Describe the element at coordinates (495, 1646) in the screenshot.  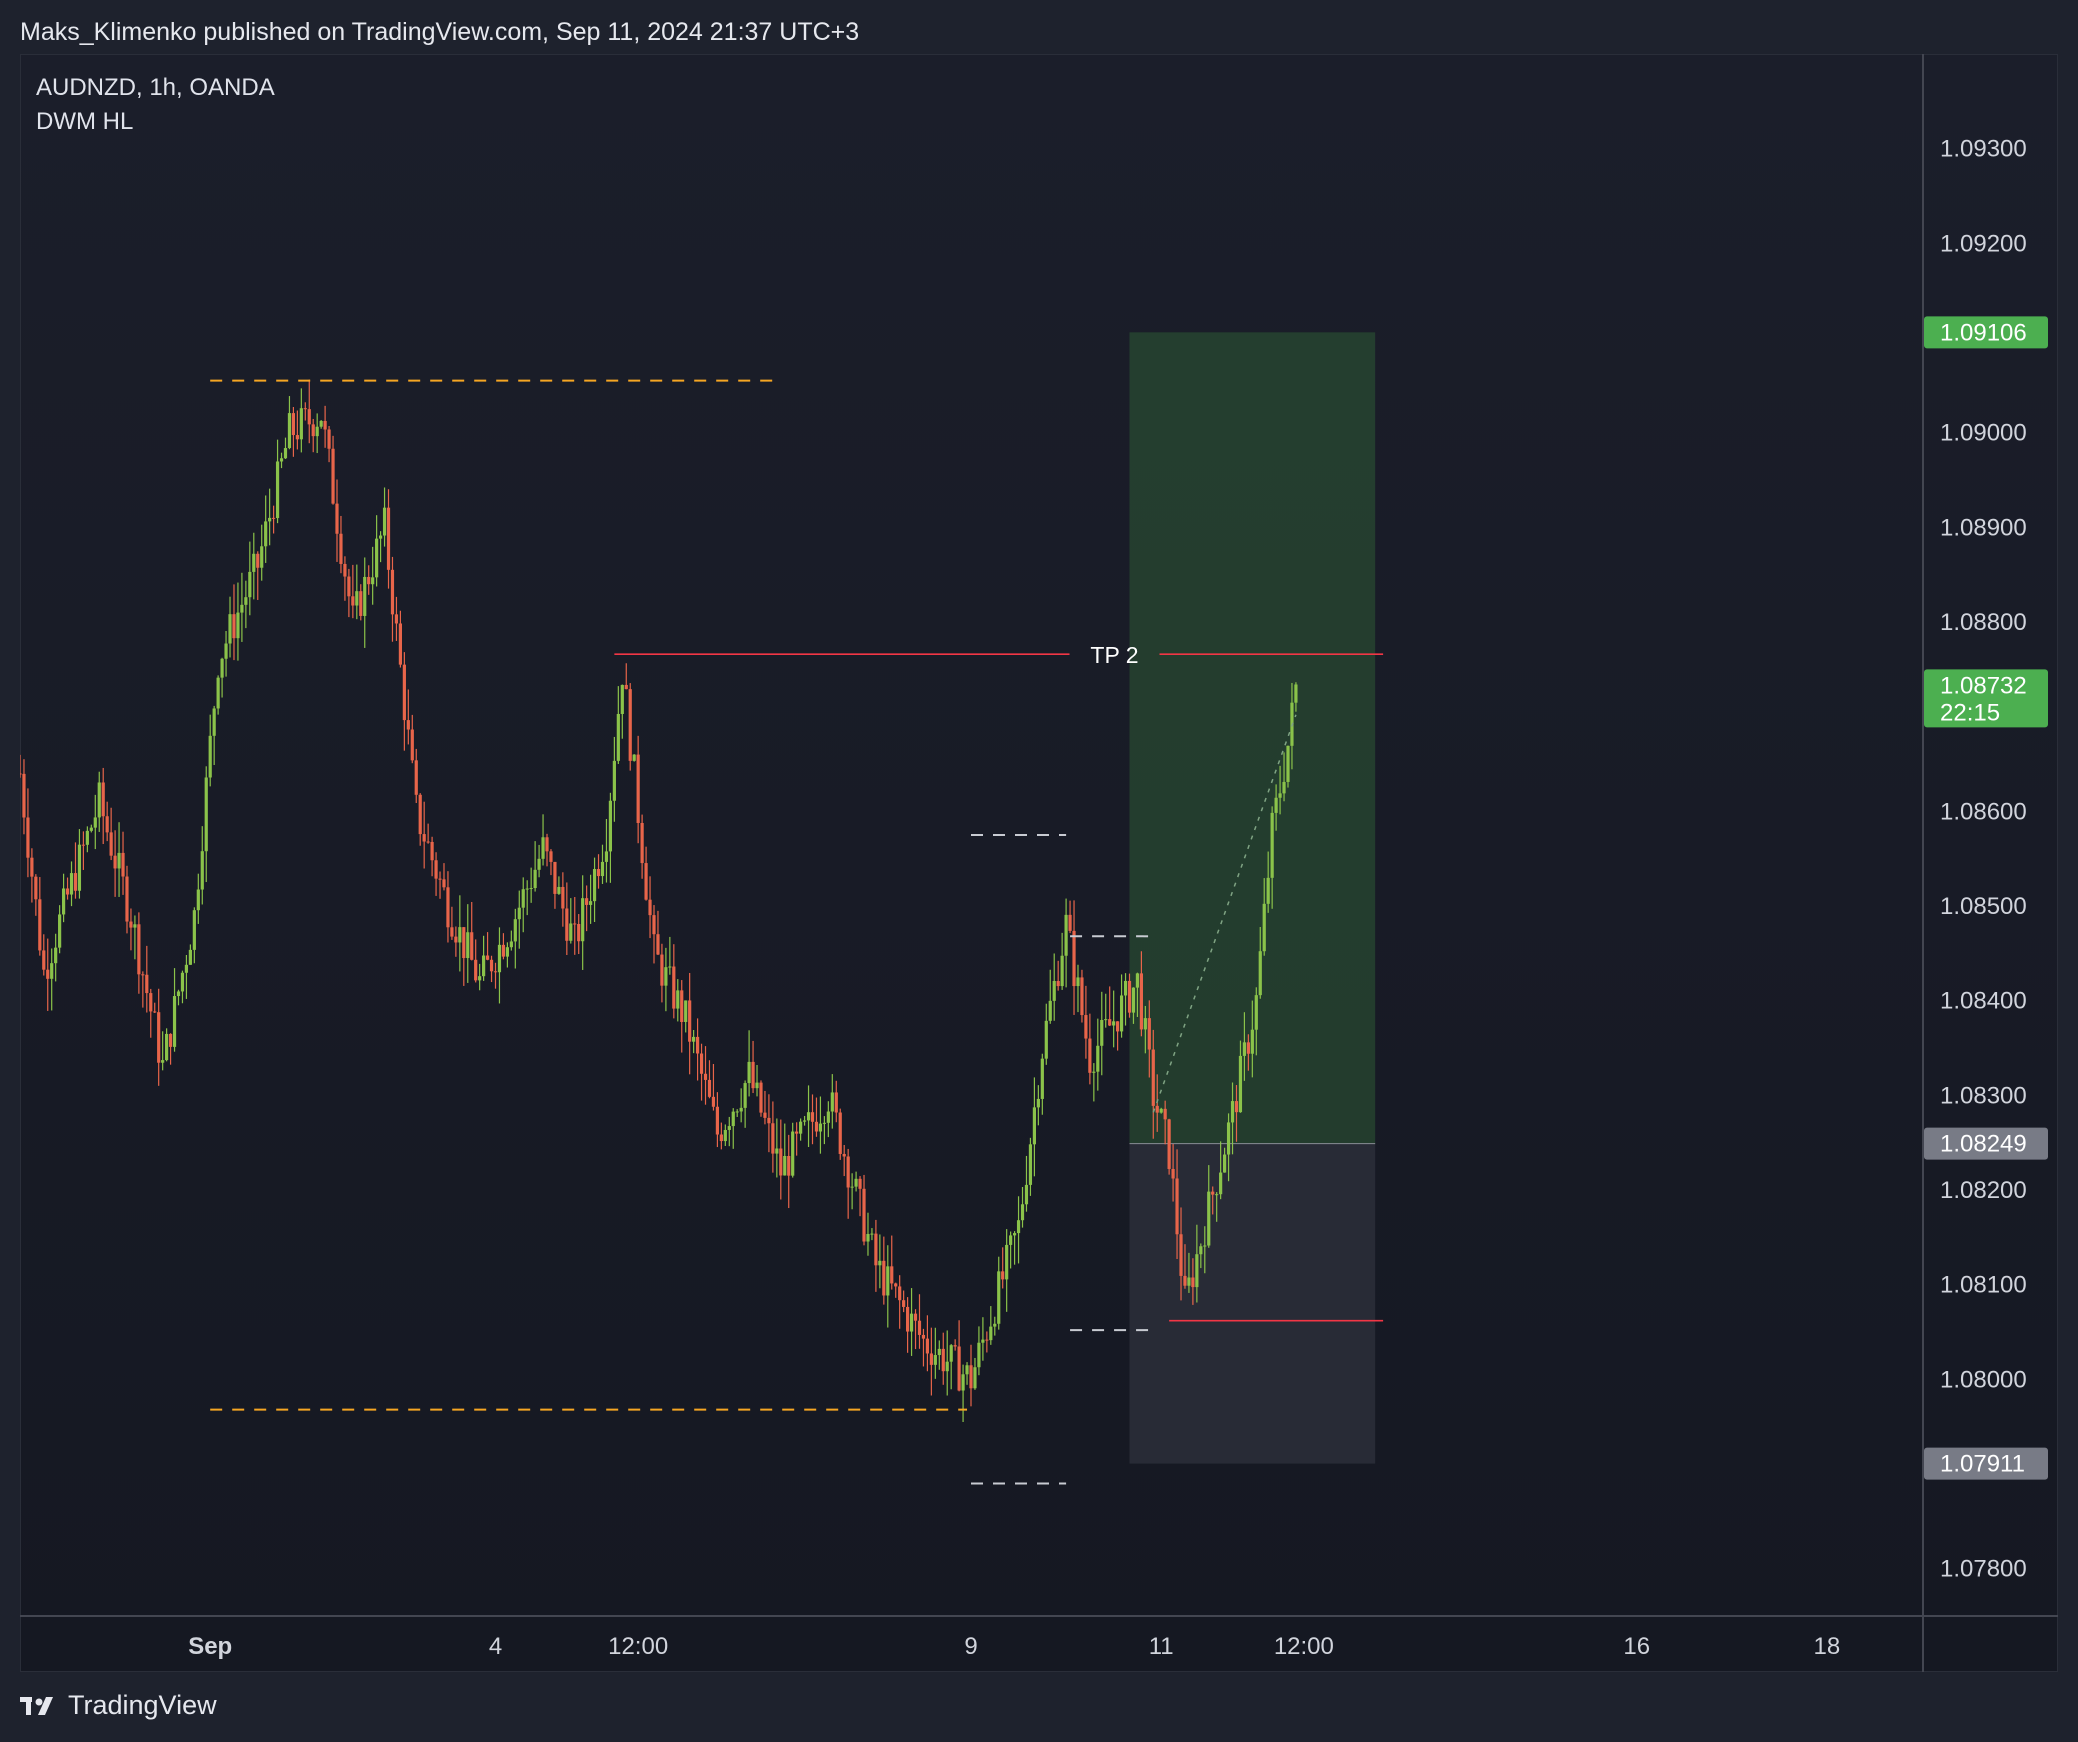
I see `time-tick-label: 4` at that location.